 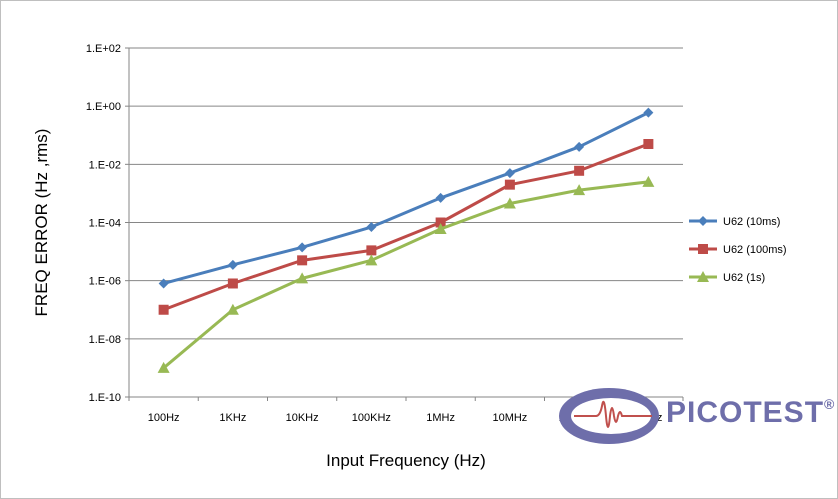 What do you see at coordinates (103, 49) in the screenshot?
I see `y-tick-label: 1.E+02` at bounding box center [103, 49].